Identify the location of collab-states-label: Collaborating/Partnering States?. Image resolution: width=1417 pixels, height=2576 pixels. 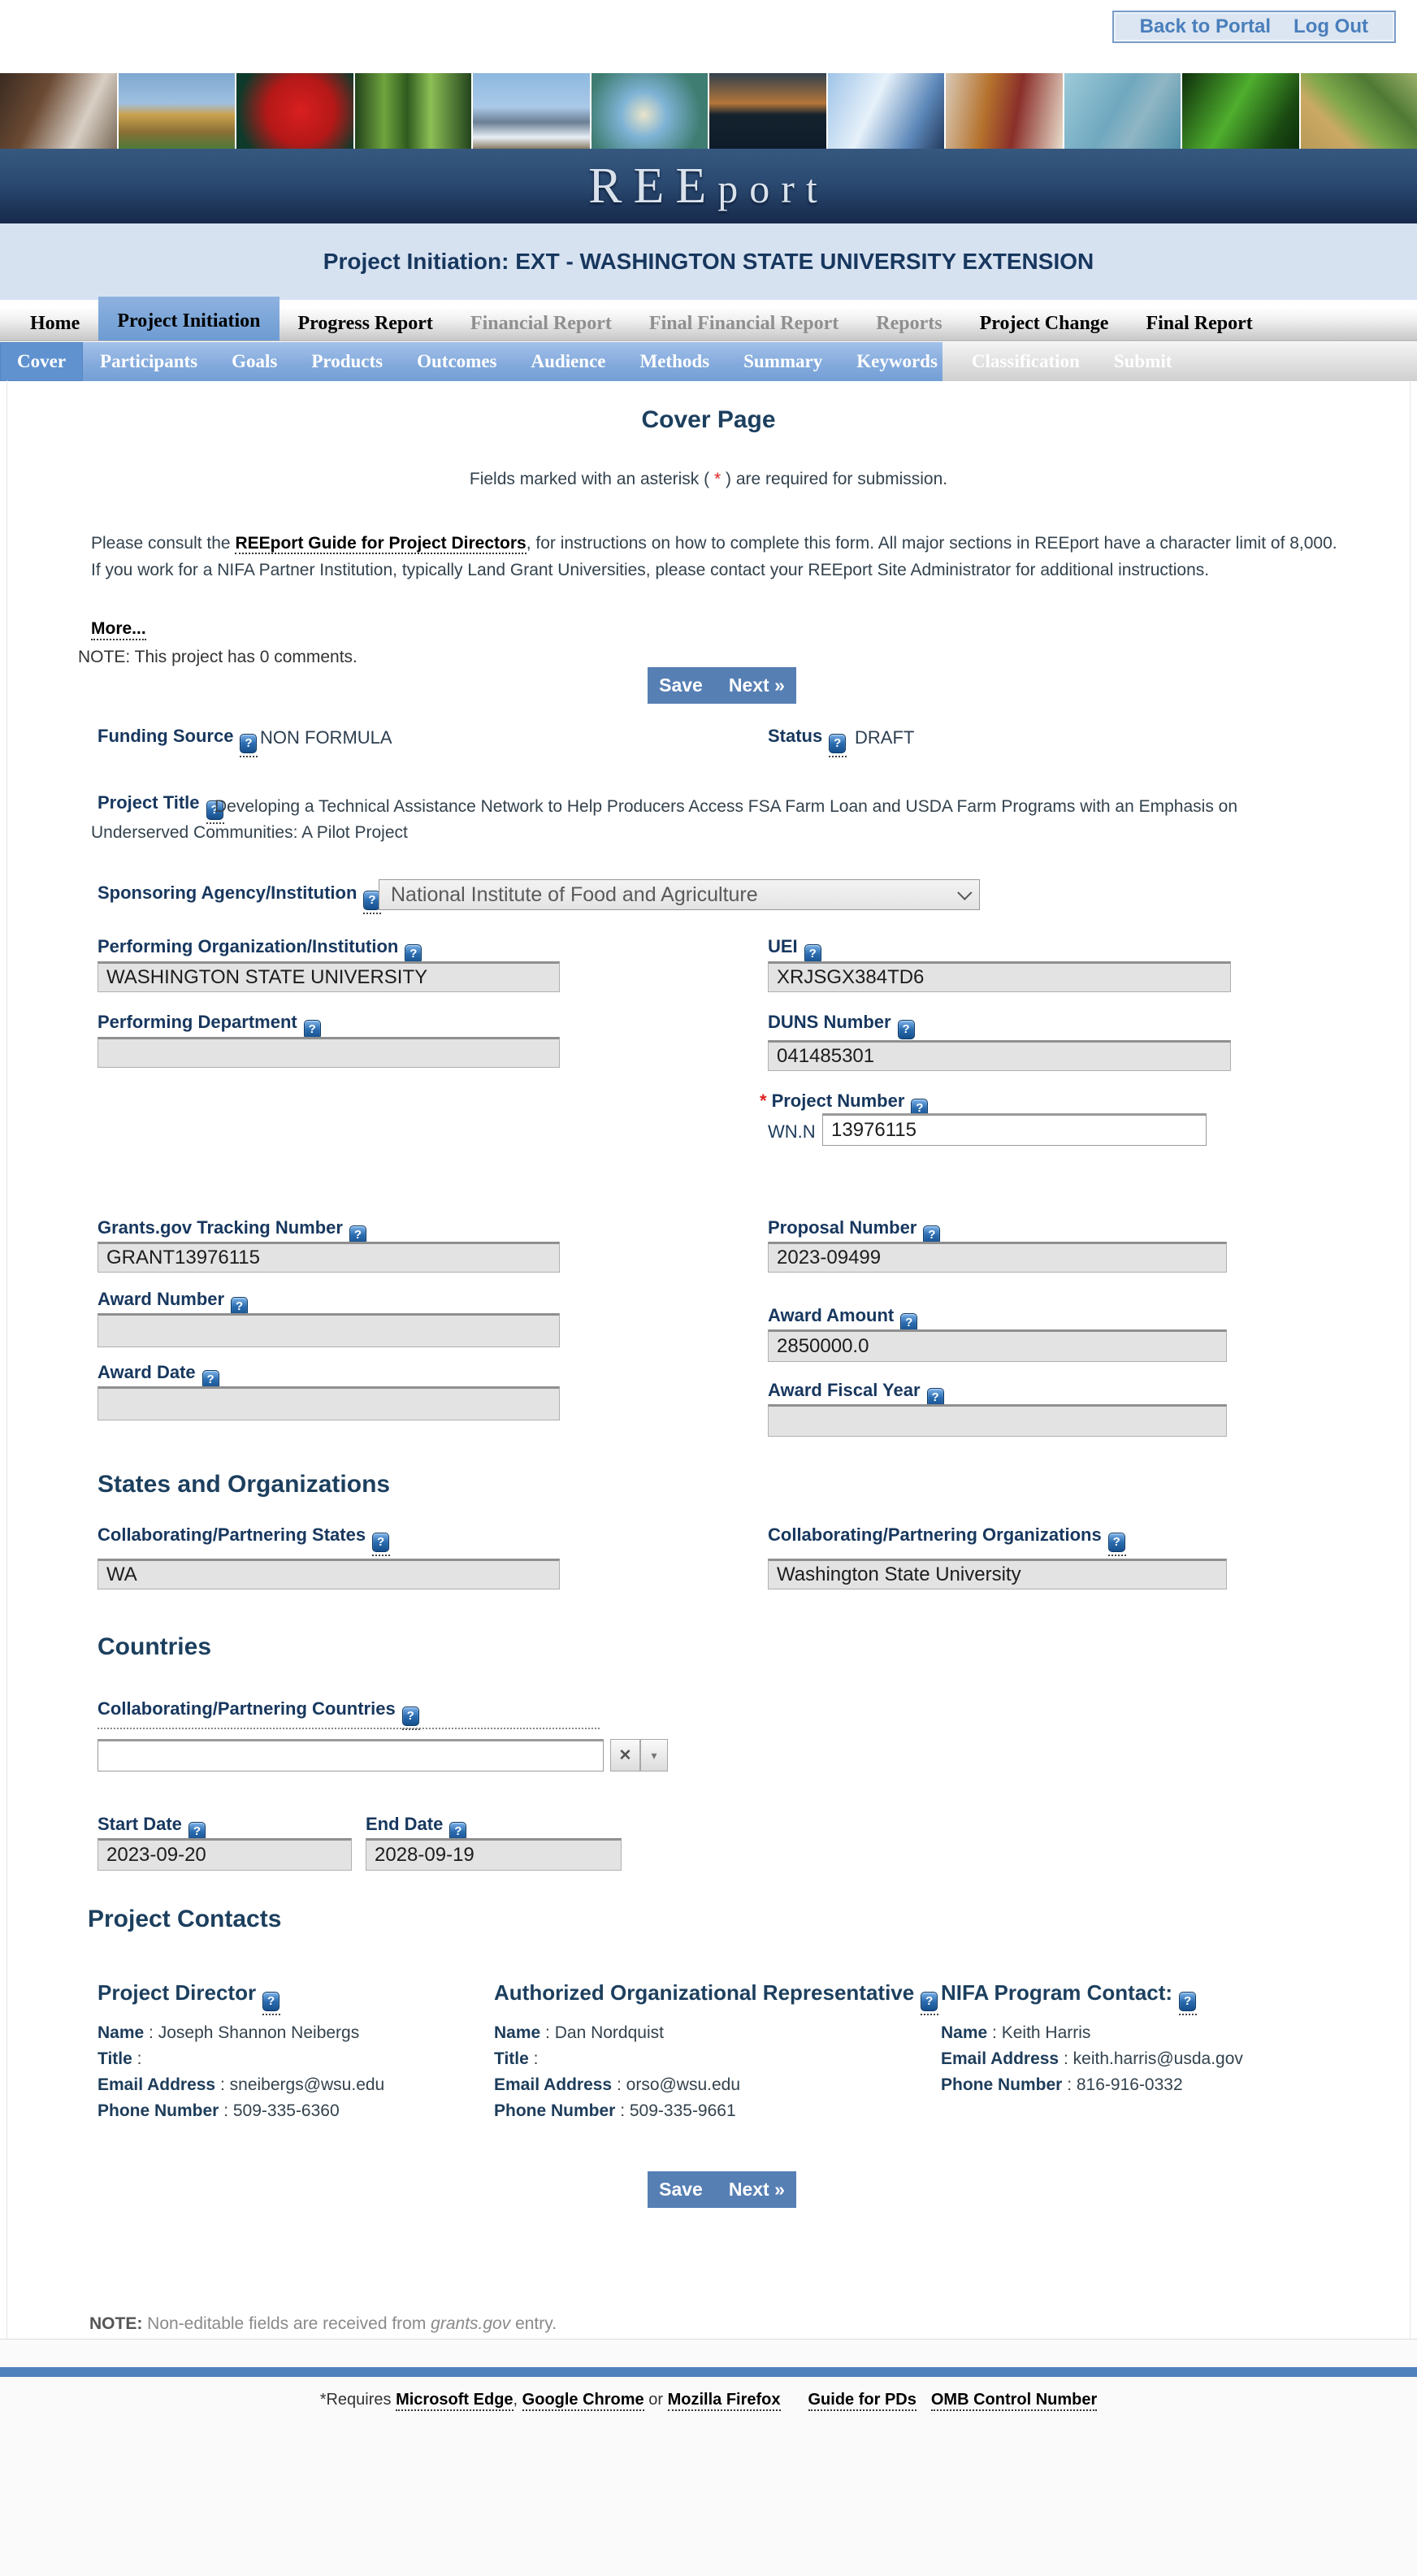
(245, 1540).